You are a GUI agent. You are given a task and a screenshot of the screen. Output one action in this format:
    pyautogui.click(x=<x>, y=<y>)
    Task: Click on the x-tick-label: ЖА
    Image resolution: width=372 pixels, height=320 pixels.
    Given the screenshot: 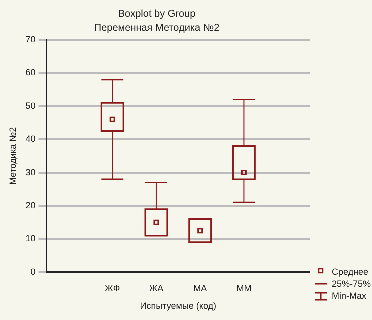 What is the action you would take?
    pyautogui.click(x=156, y=288)
    